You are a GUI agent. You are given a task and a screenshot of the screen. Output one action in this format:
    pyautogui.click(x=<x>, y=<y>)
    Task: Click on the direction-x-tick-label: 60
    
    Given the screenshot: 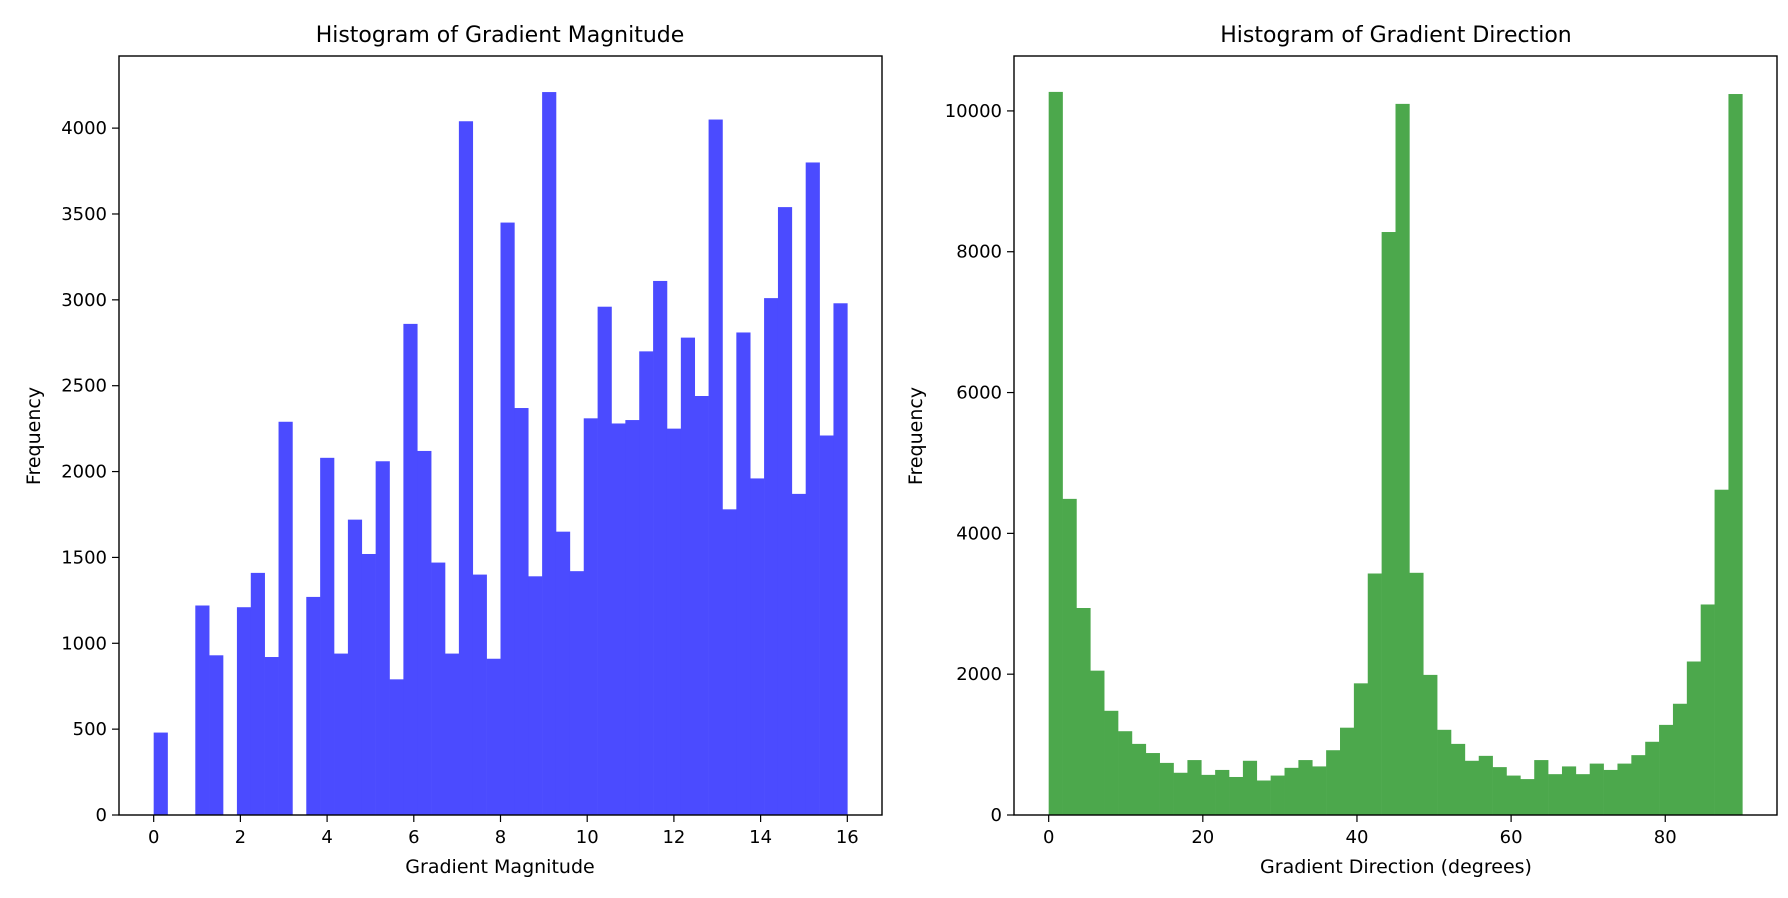 What is the action you would take?
    pyautogui.click(x=1511, y=837)
    